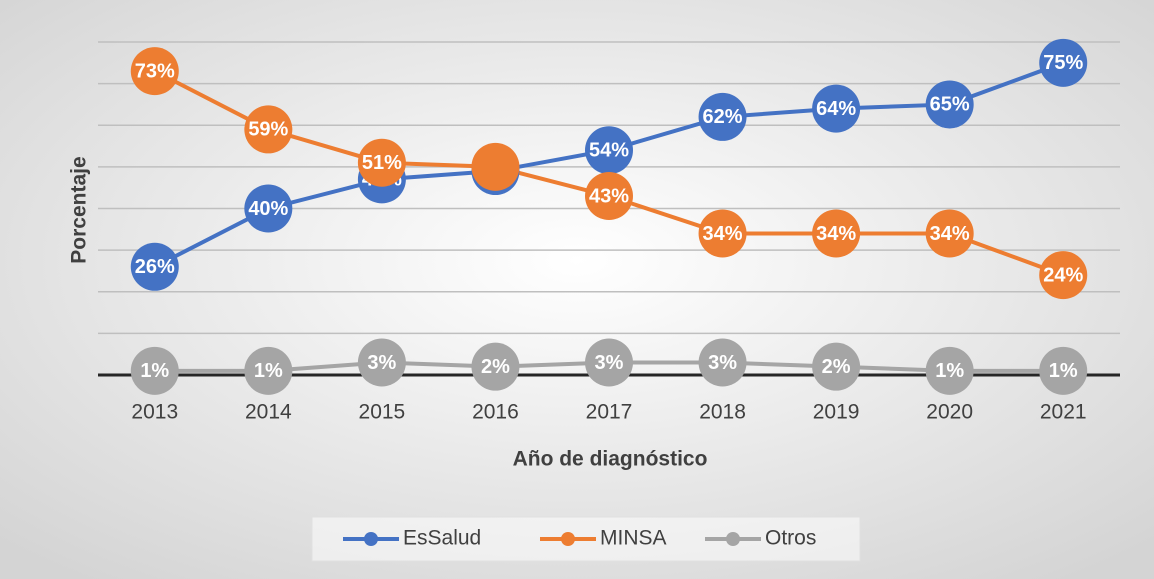 Image resolution: width=1154 pixels, height=579 pixels. What do you see at coordinates (722, 412) in the screenshot?
I see `x-tick-label: 2018` at bounding box center [722, 412].